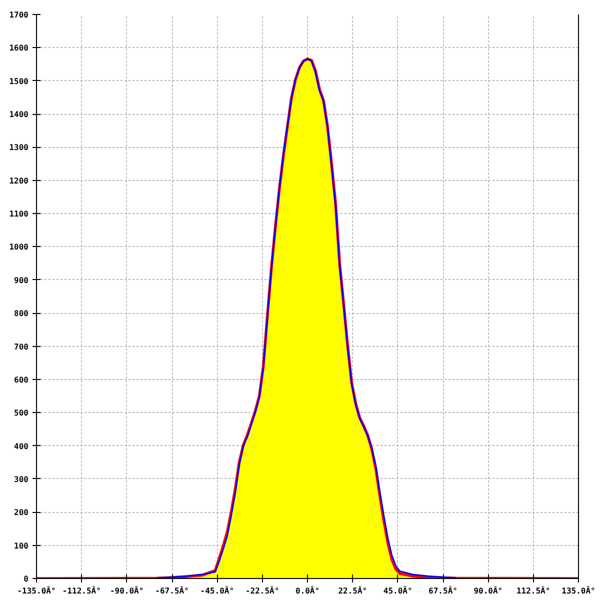 The image size is (600, 600). What do you see at coordinates (21, 413) in the screenshot?
I see `y-tick-label: 500` at bounding box center [21, 413].